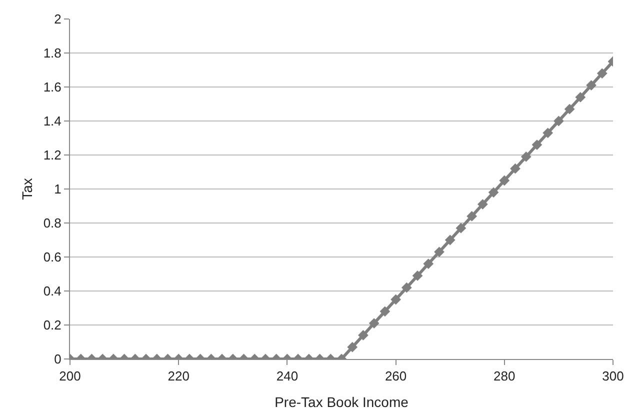  Describe the element at coordinates (52, 257) in the screenshot. I see `y-tick-label: 0.6` at that location.